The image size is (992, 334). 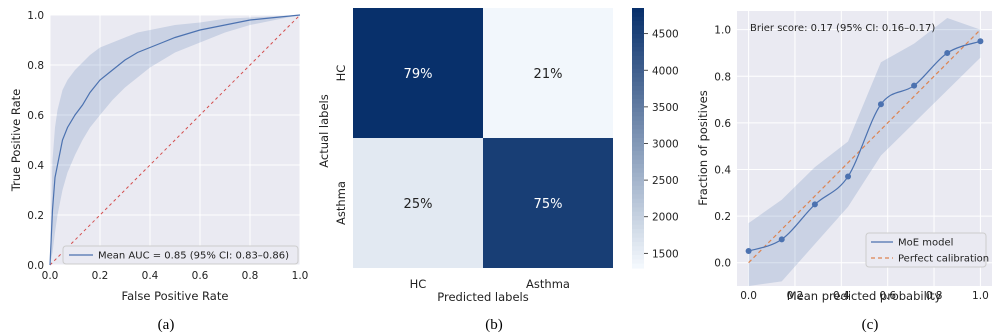 What do you see at coordinates (842, 28) in the screenshot?
I see `brier-score-annotation: Brier score: 0.17 (95% CI: 0.16–0.17)` at bounding box center [842, 28].